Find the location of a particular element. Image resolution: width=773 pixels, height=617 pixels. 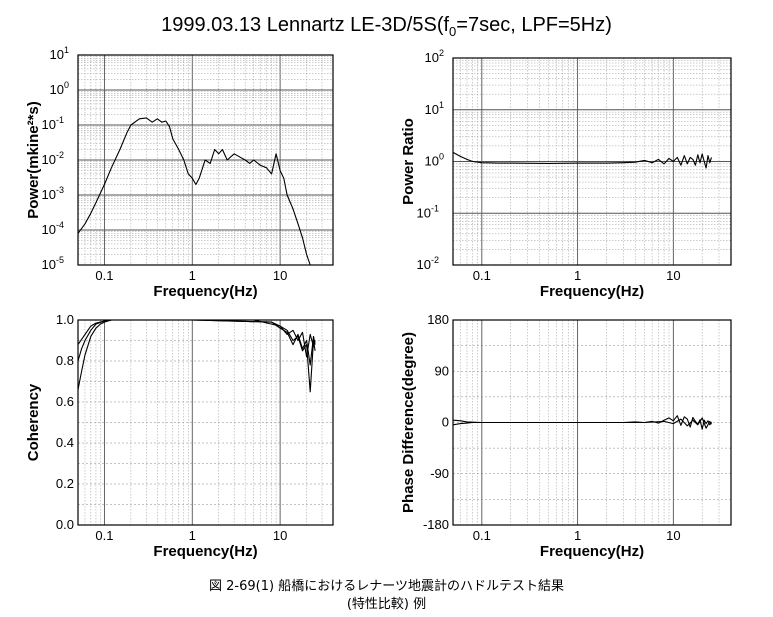

y-tick-label: 0.2 is located at coordinates (65, 483).